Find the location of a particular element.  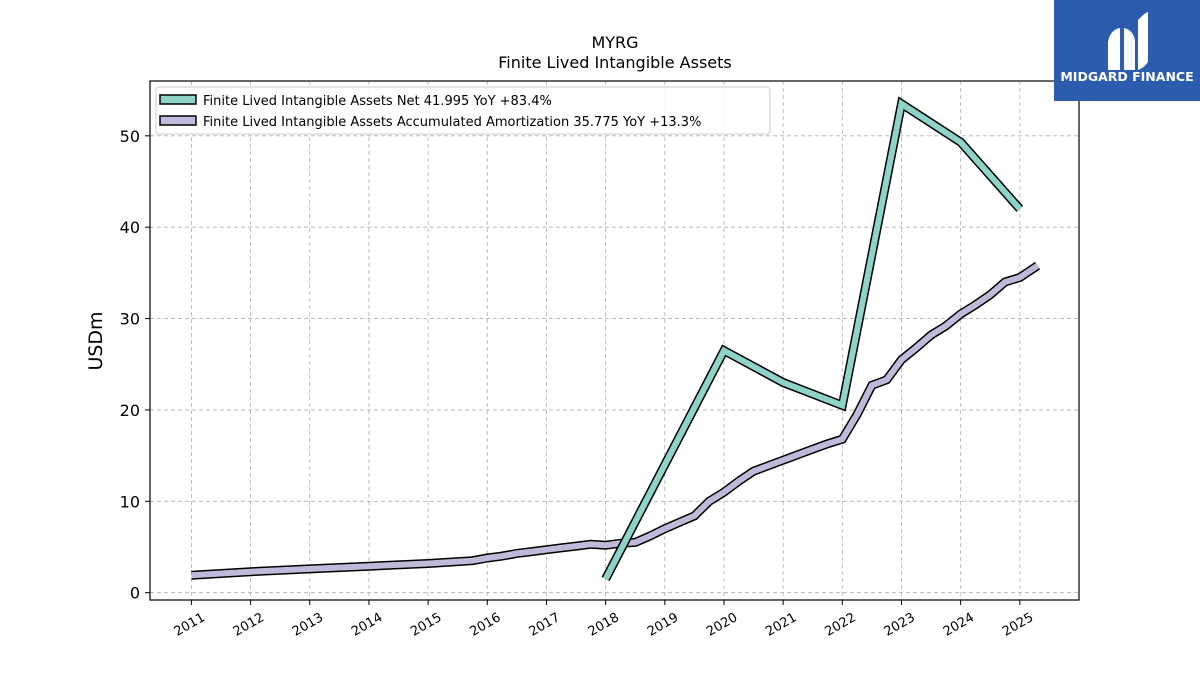

logo: MIDGARD FINANCE is located at coordinates (1127, 50).